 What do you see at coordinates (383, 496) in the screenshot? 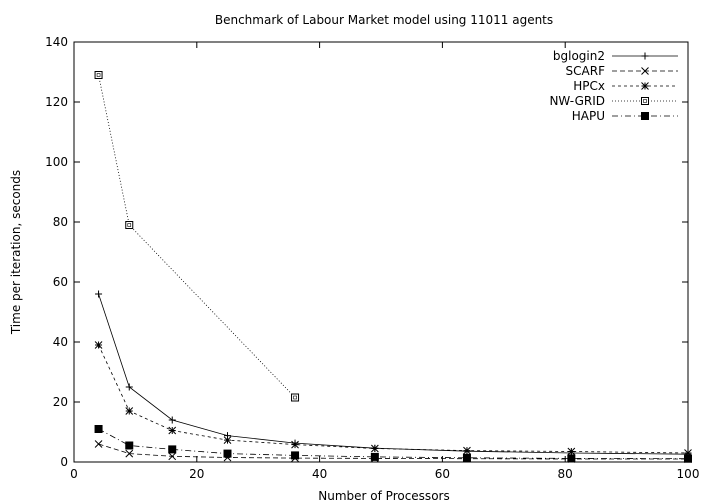
I see `x-axis-label: Number of Processors` at bounding box center [383, 496].